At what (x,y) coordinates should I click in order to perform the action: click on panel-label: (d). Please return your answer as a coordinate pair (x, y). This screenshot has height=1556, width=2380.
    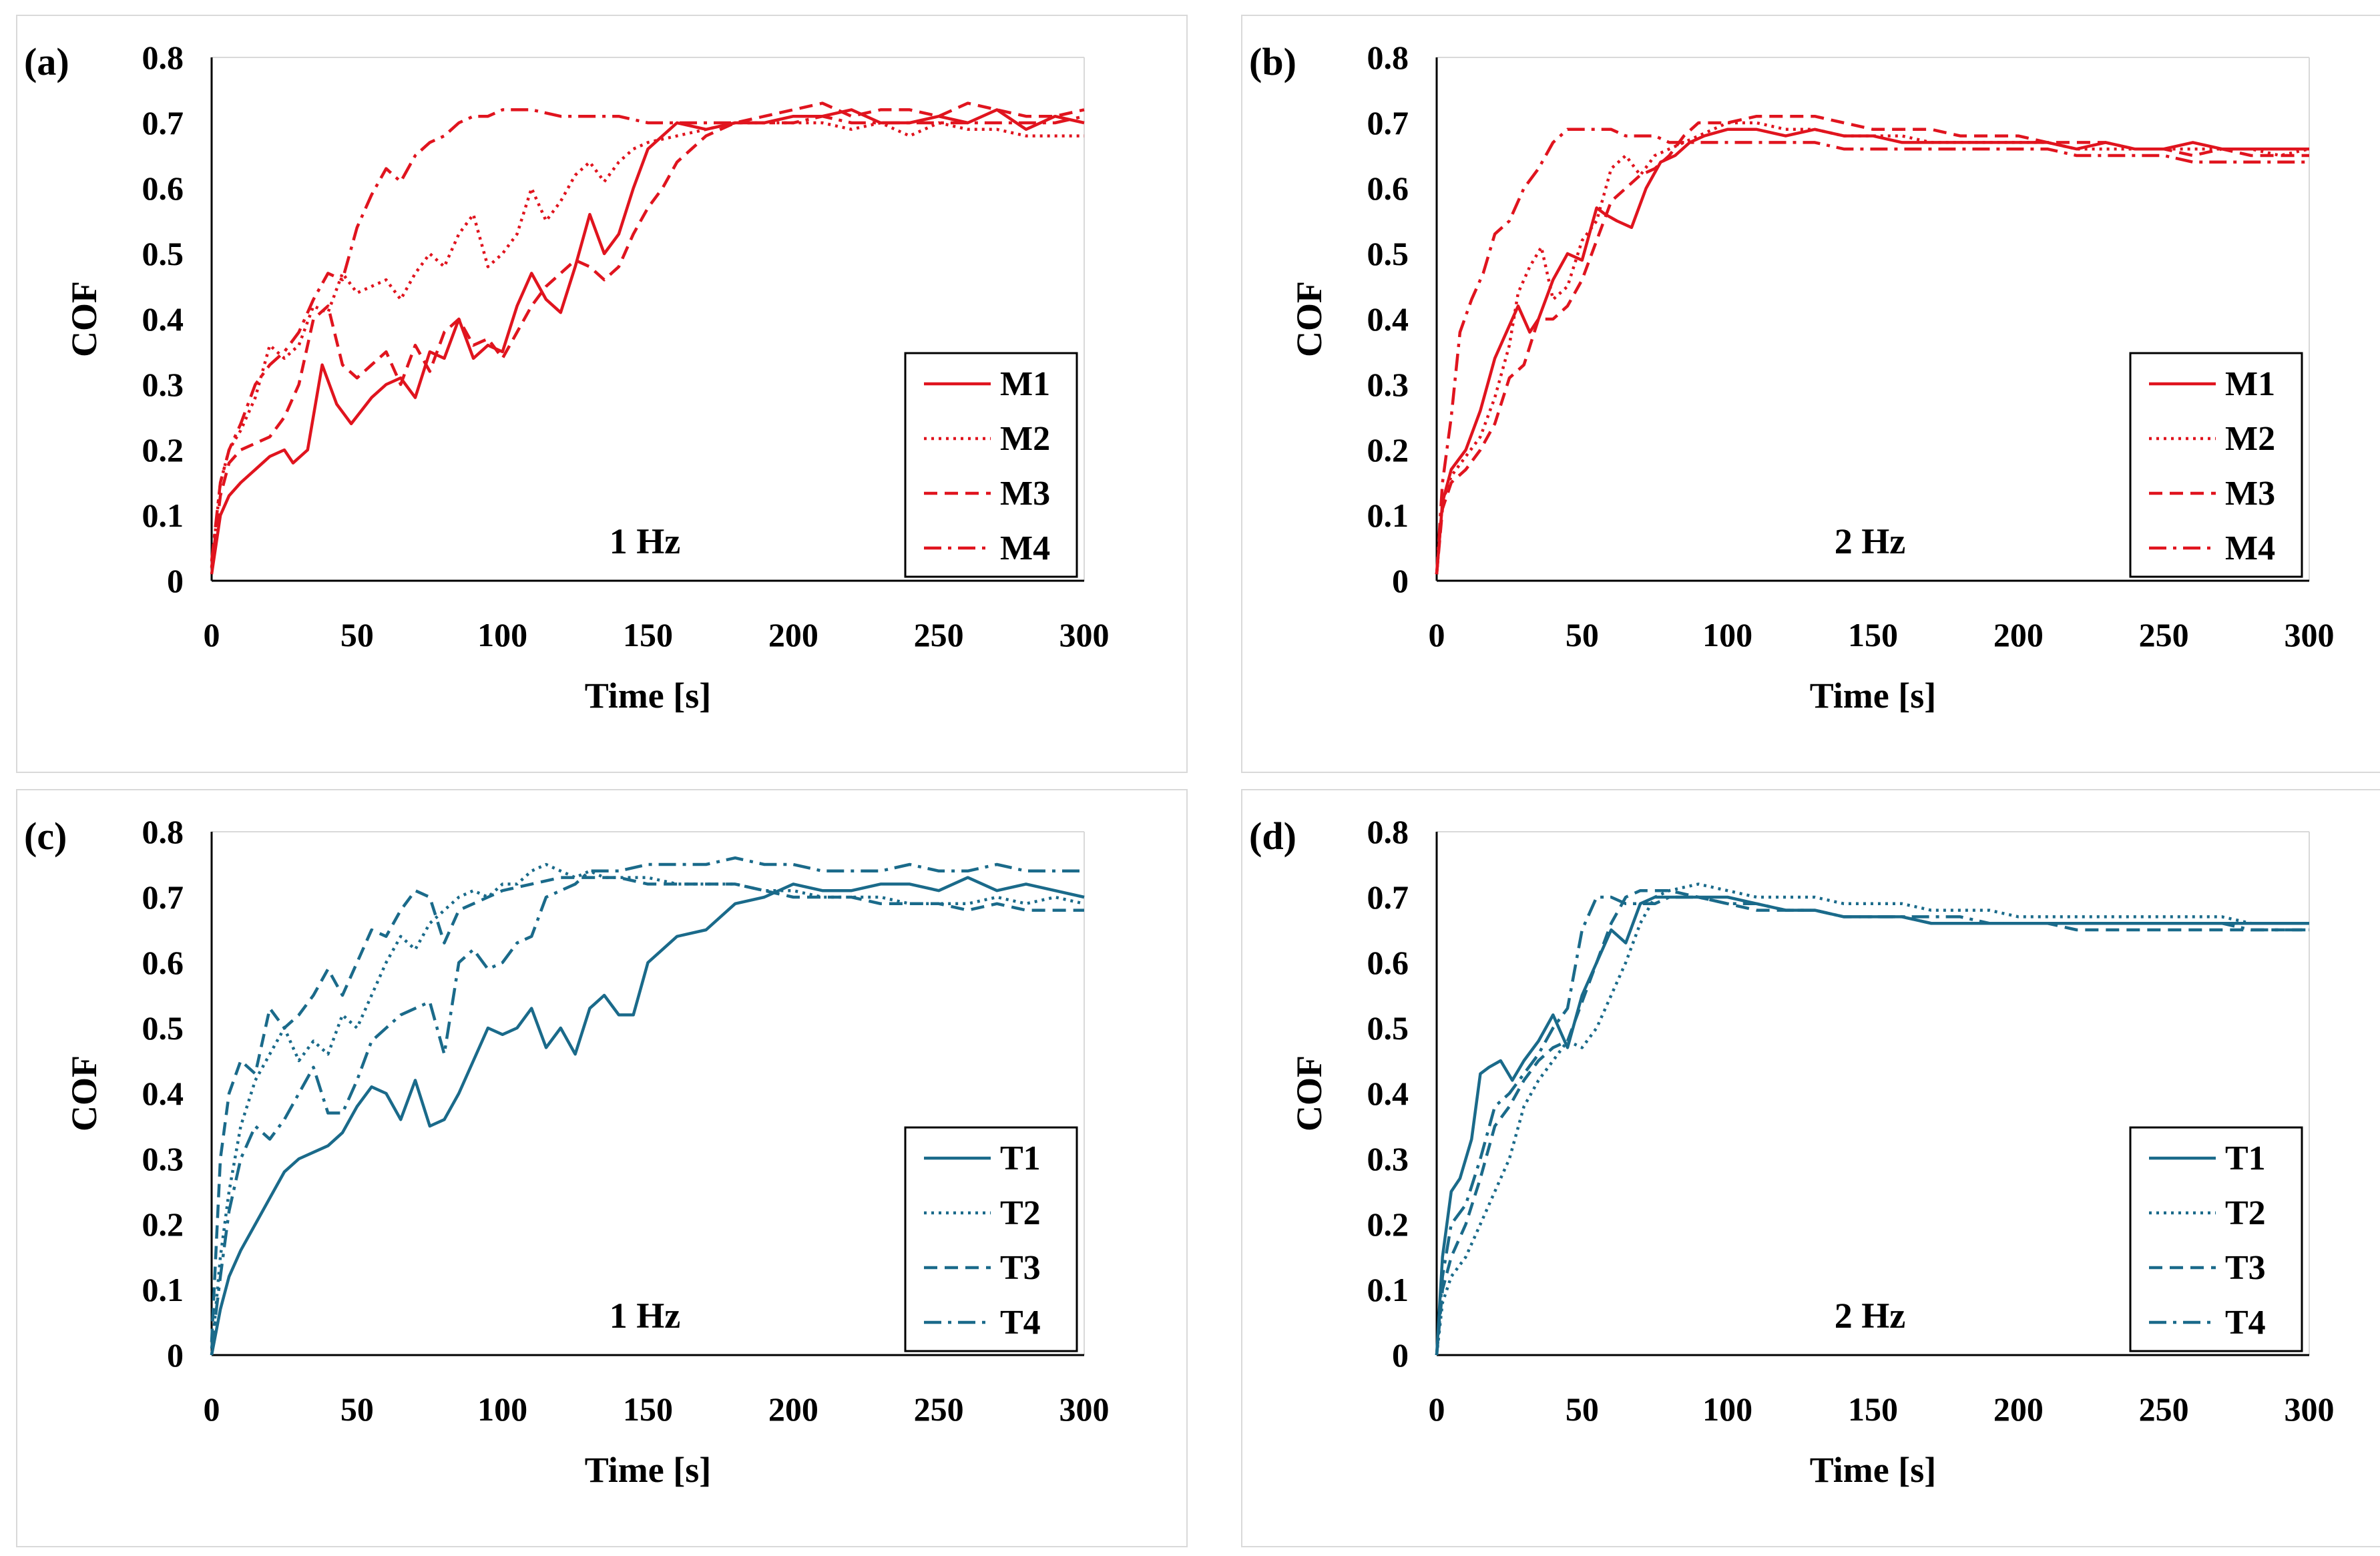
    Looking at the image, I should click on (1272, 836).